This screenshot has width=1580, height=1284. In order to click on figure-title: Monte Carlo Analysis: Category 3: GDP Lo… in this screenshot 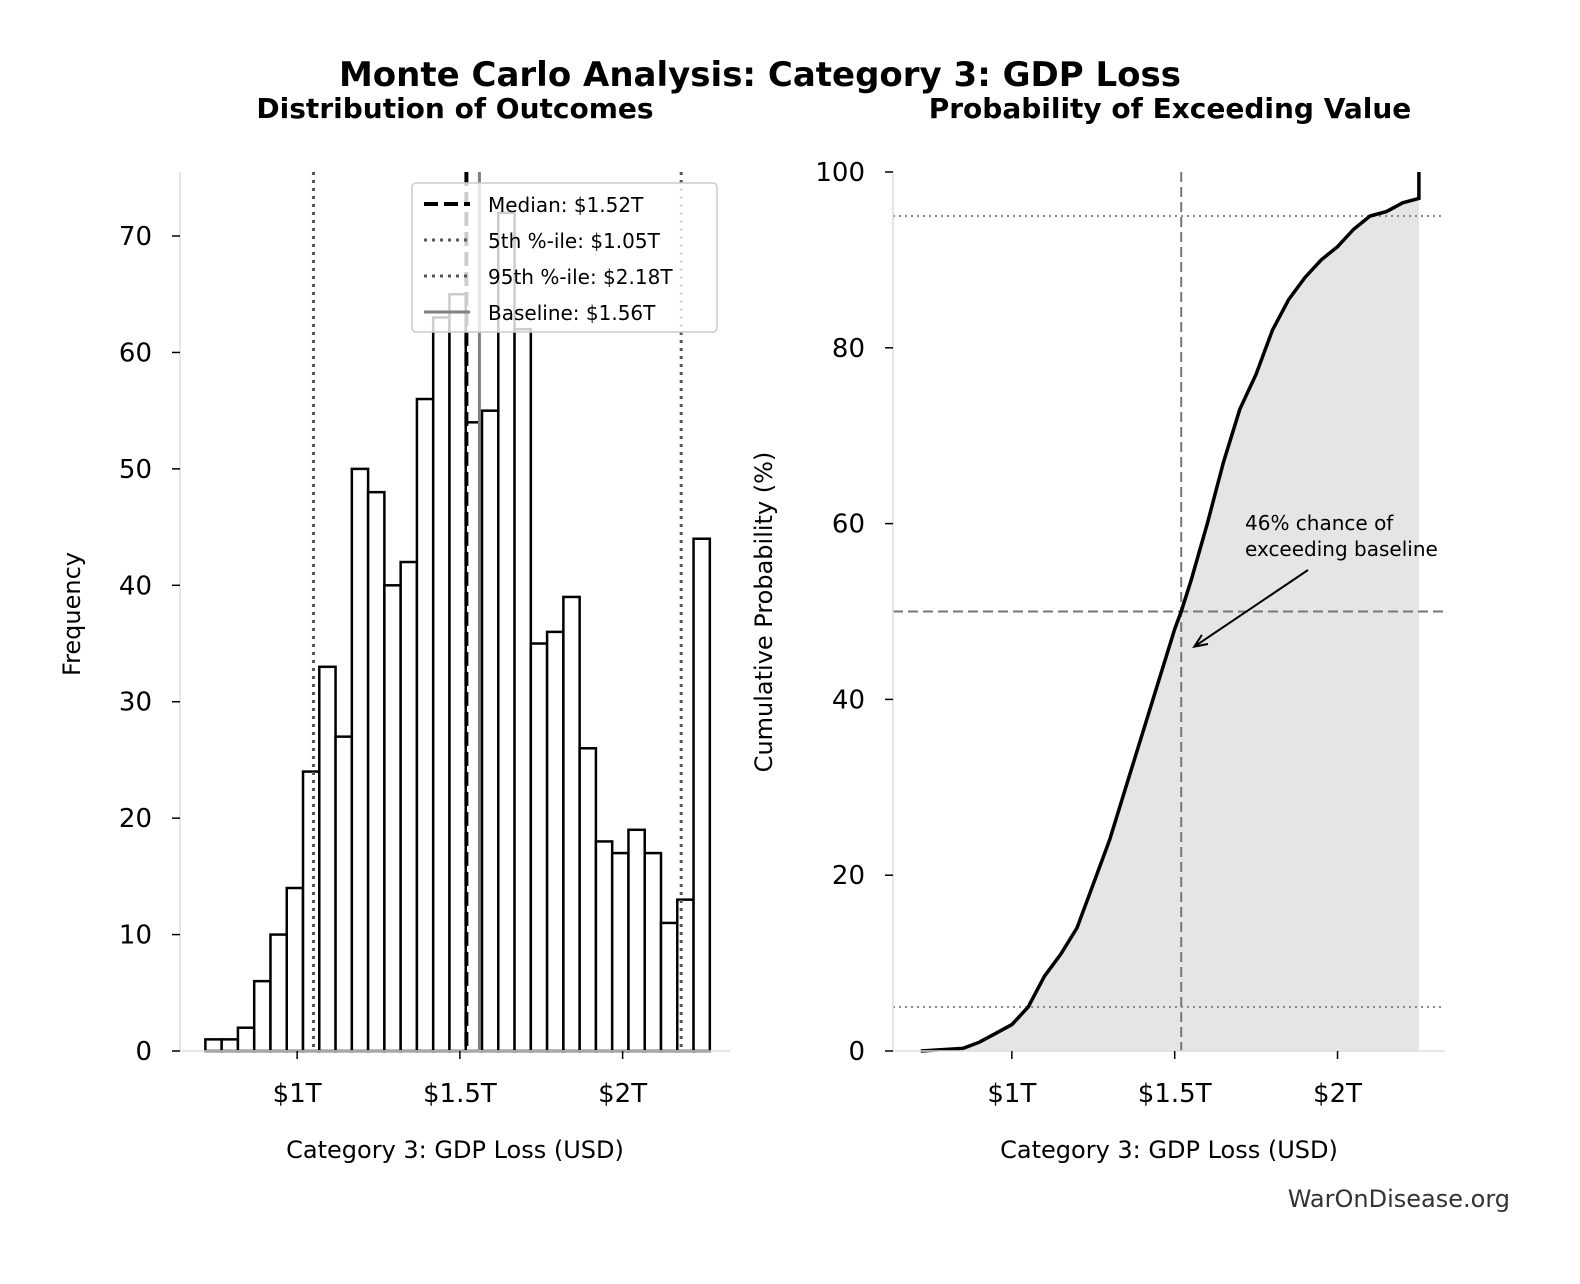, I will do `click(760, 75)`.